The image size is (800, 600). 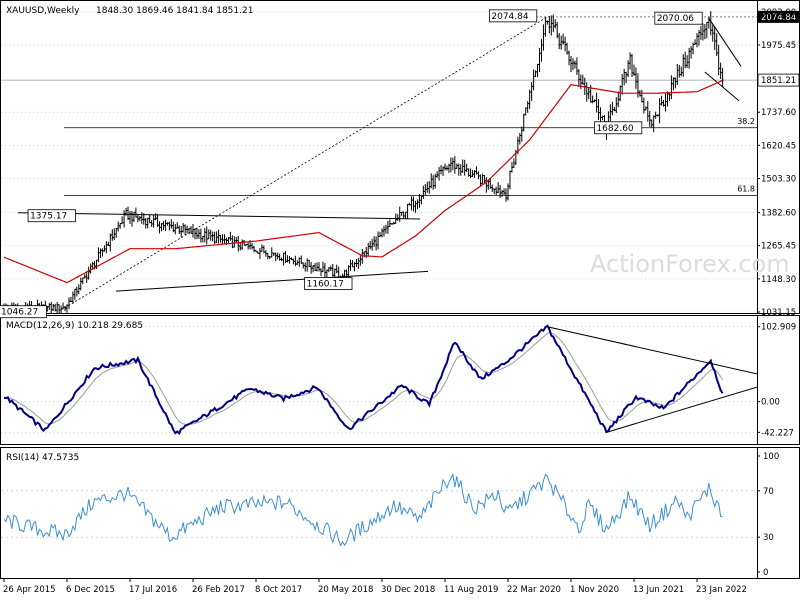 What do you see at coordinates (778, 13) in the screenshot?
I see `price-tick-label: 2092.00` at bounding box center [778, 13].